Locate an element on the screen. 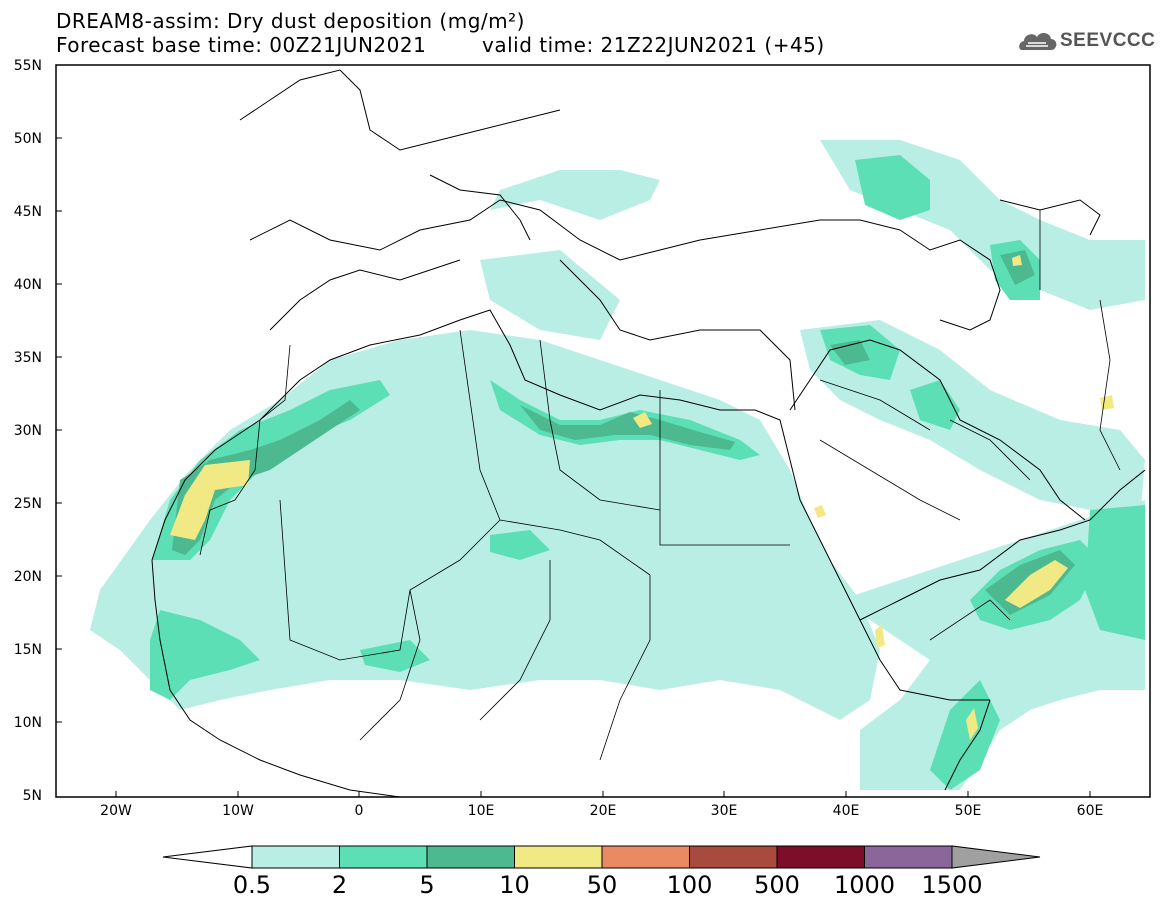  lon-label: 40E is located at coordinates (846, 811).